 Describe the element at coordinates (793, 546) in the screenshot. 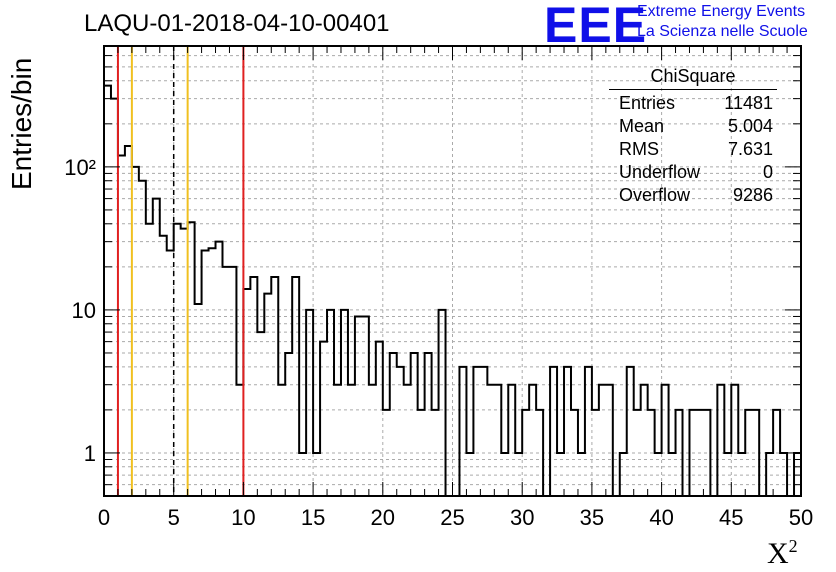

I see `x-axis-label-sup: 2` at that location.